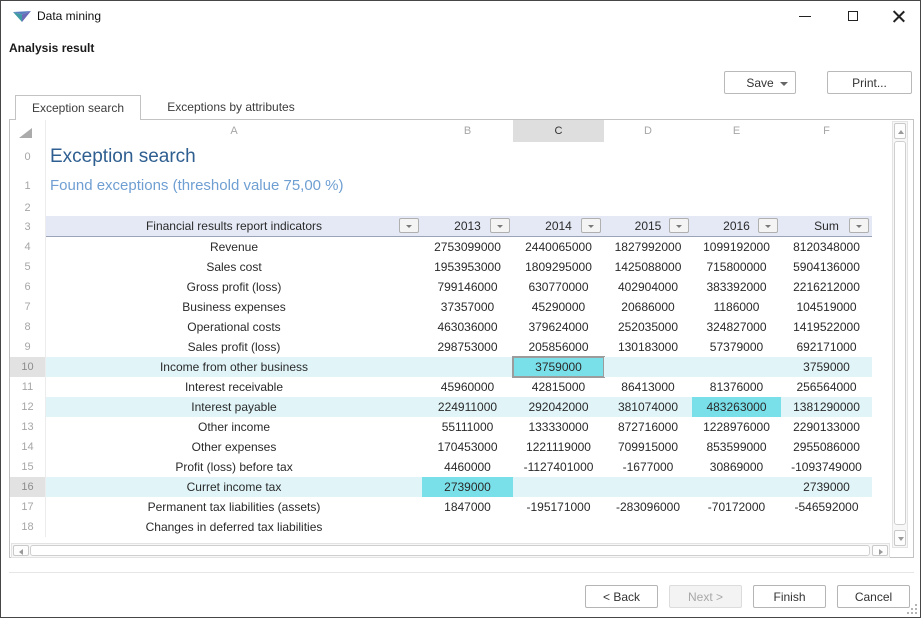 This screenshot has height=618, width=921. I want to click on value-cell: 256564000, so click(826, 387).